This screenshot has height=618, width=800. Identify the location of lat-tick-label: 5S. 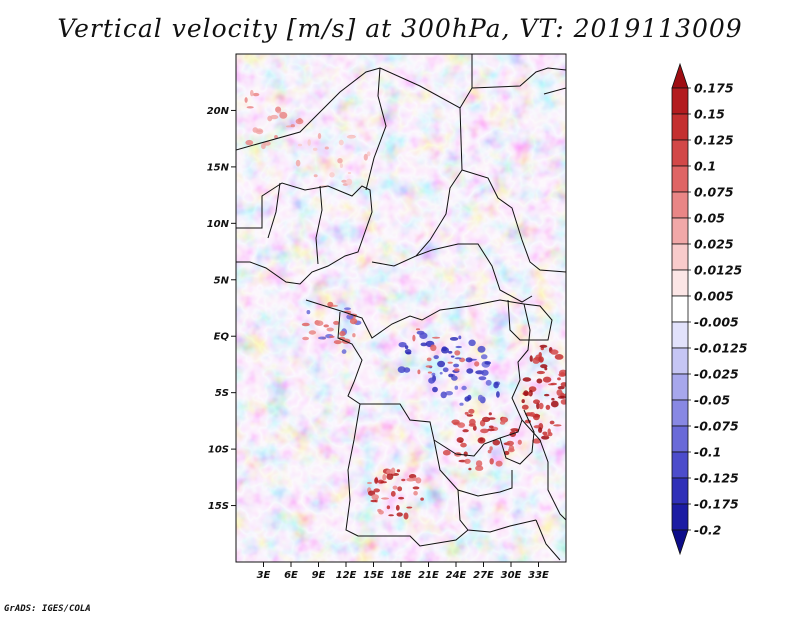
(222, 393).